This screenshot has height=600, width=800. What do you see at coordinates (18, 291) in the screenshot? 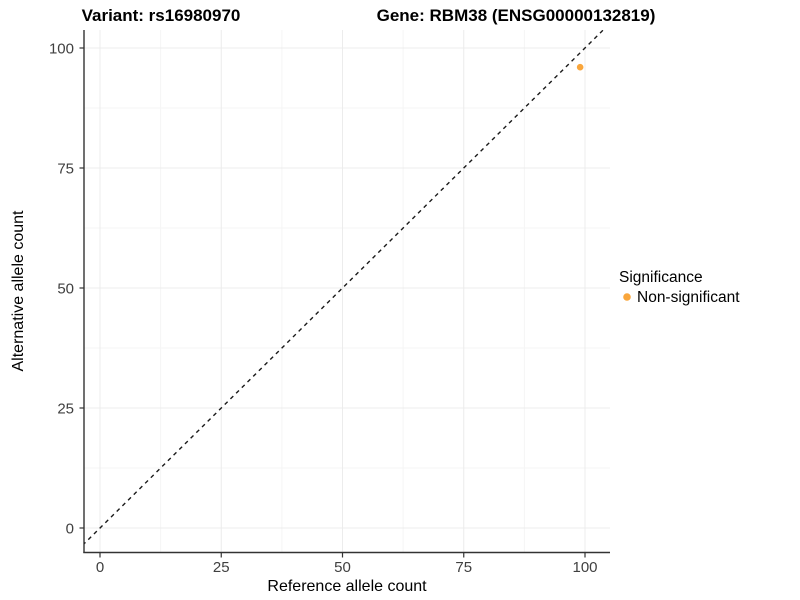
I see `y-axis-title: Alternative allele count` at bounding box center [18, 291].